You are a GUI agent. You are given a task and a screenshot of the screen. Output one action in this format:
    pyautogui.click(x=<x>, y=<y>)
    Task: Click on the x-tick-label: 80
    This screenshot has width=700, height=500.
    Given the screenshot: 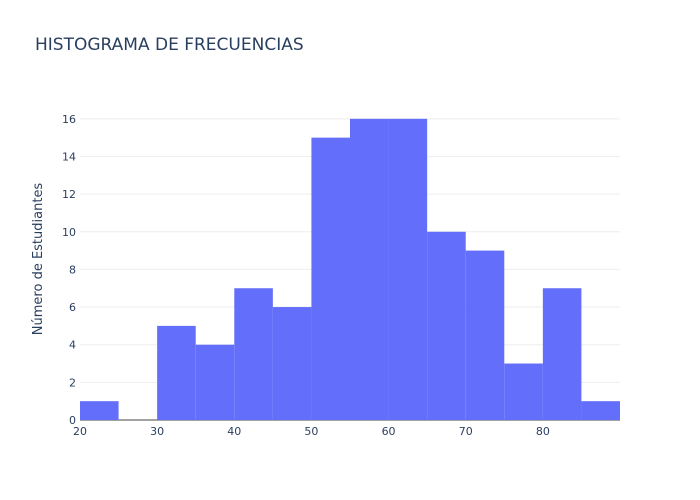 What is the action you would take?
    pyautogui.click(x=543, y=431)
    